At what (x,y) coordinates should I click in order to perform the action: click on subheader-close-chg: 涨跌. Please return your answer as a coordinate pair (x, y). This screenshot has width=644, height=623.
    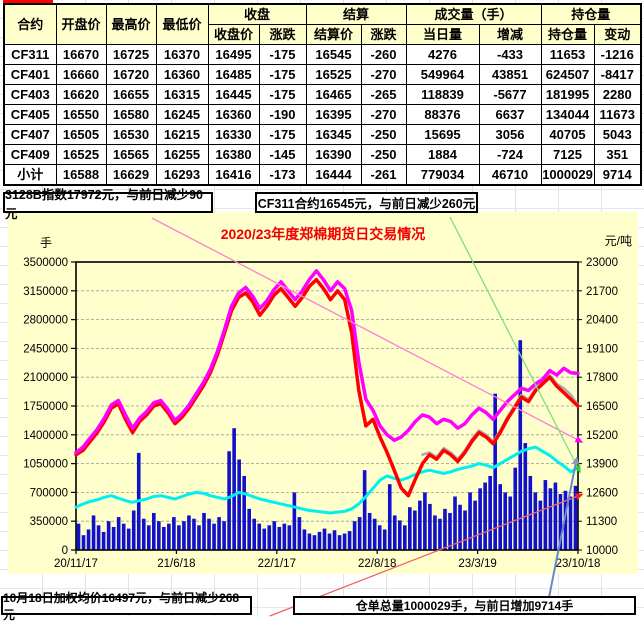
    Looking at the image, I should click on (282, 34).